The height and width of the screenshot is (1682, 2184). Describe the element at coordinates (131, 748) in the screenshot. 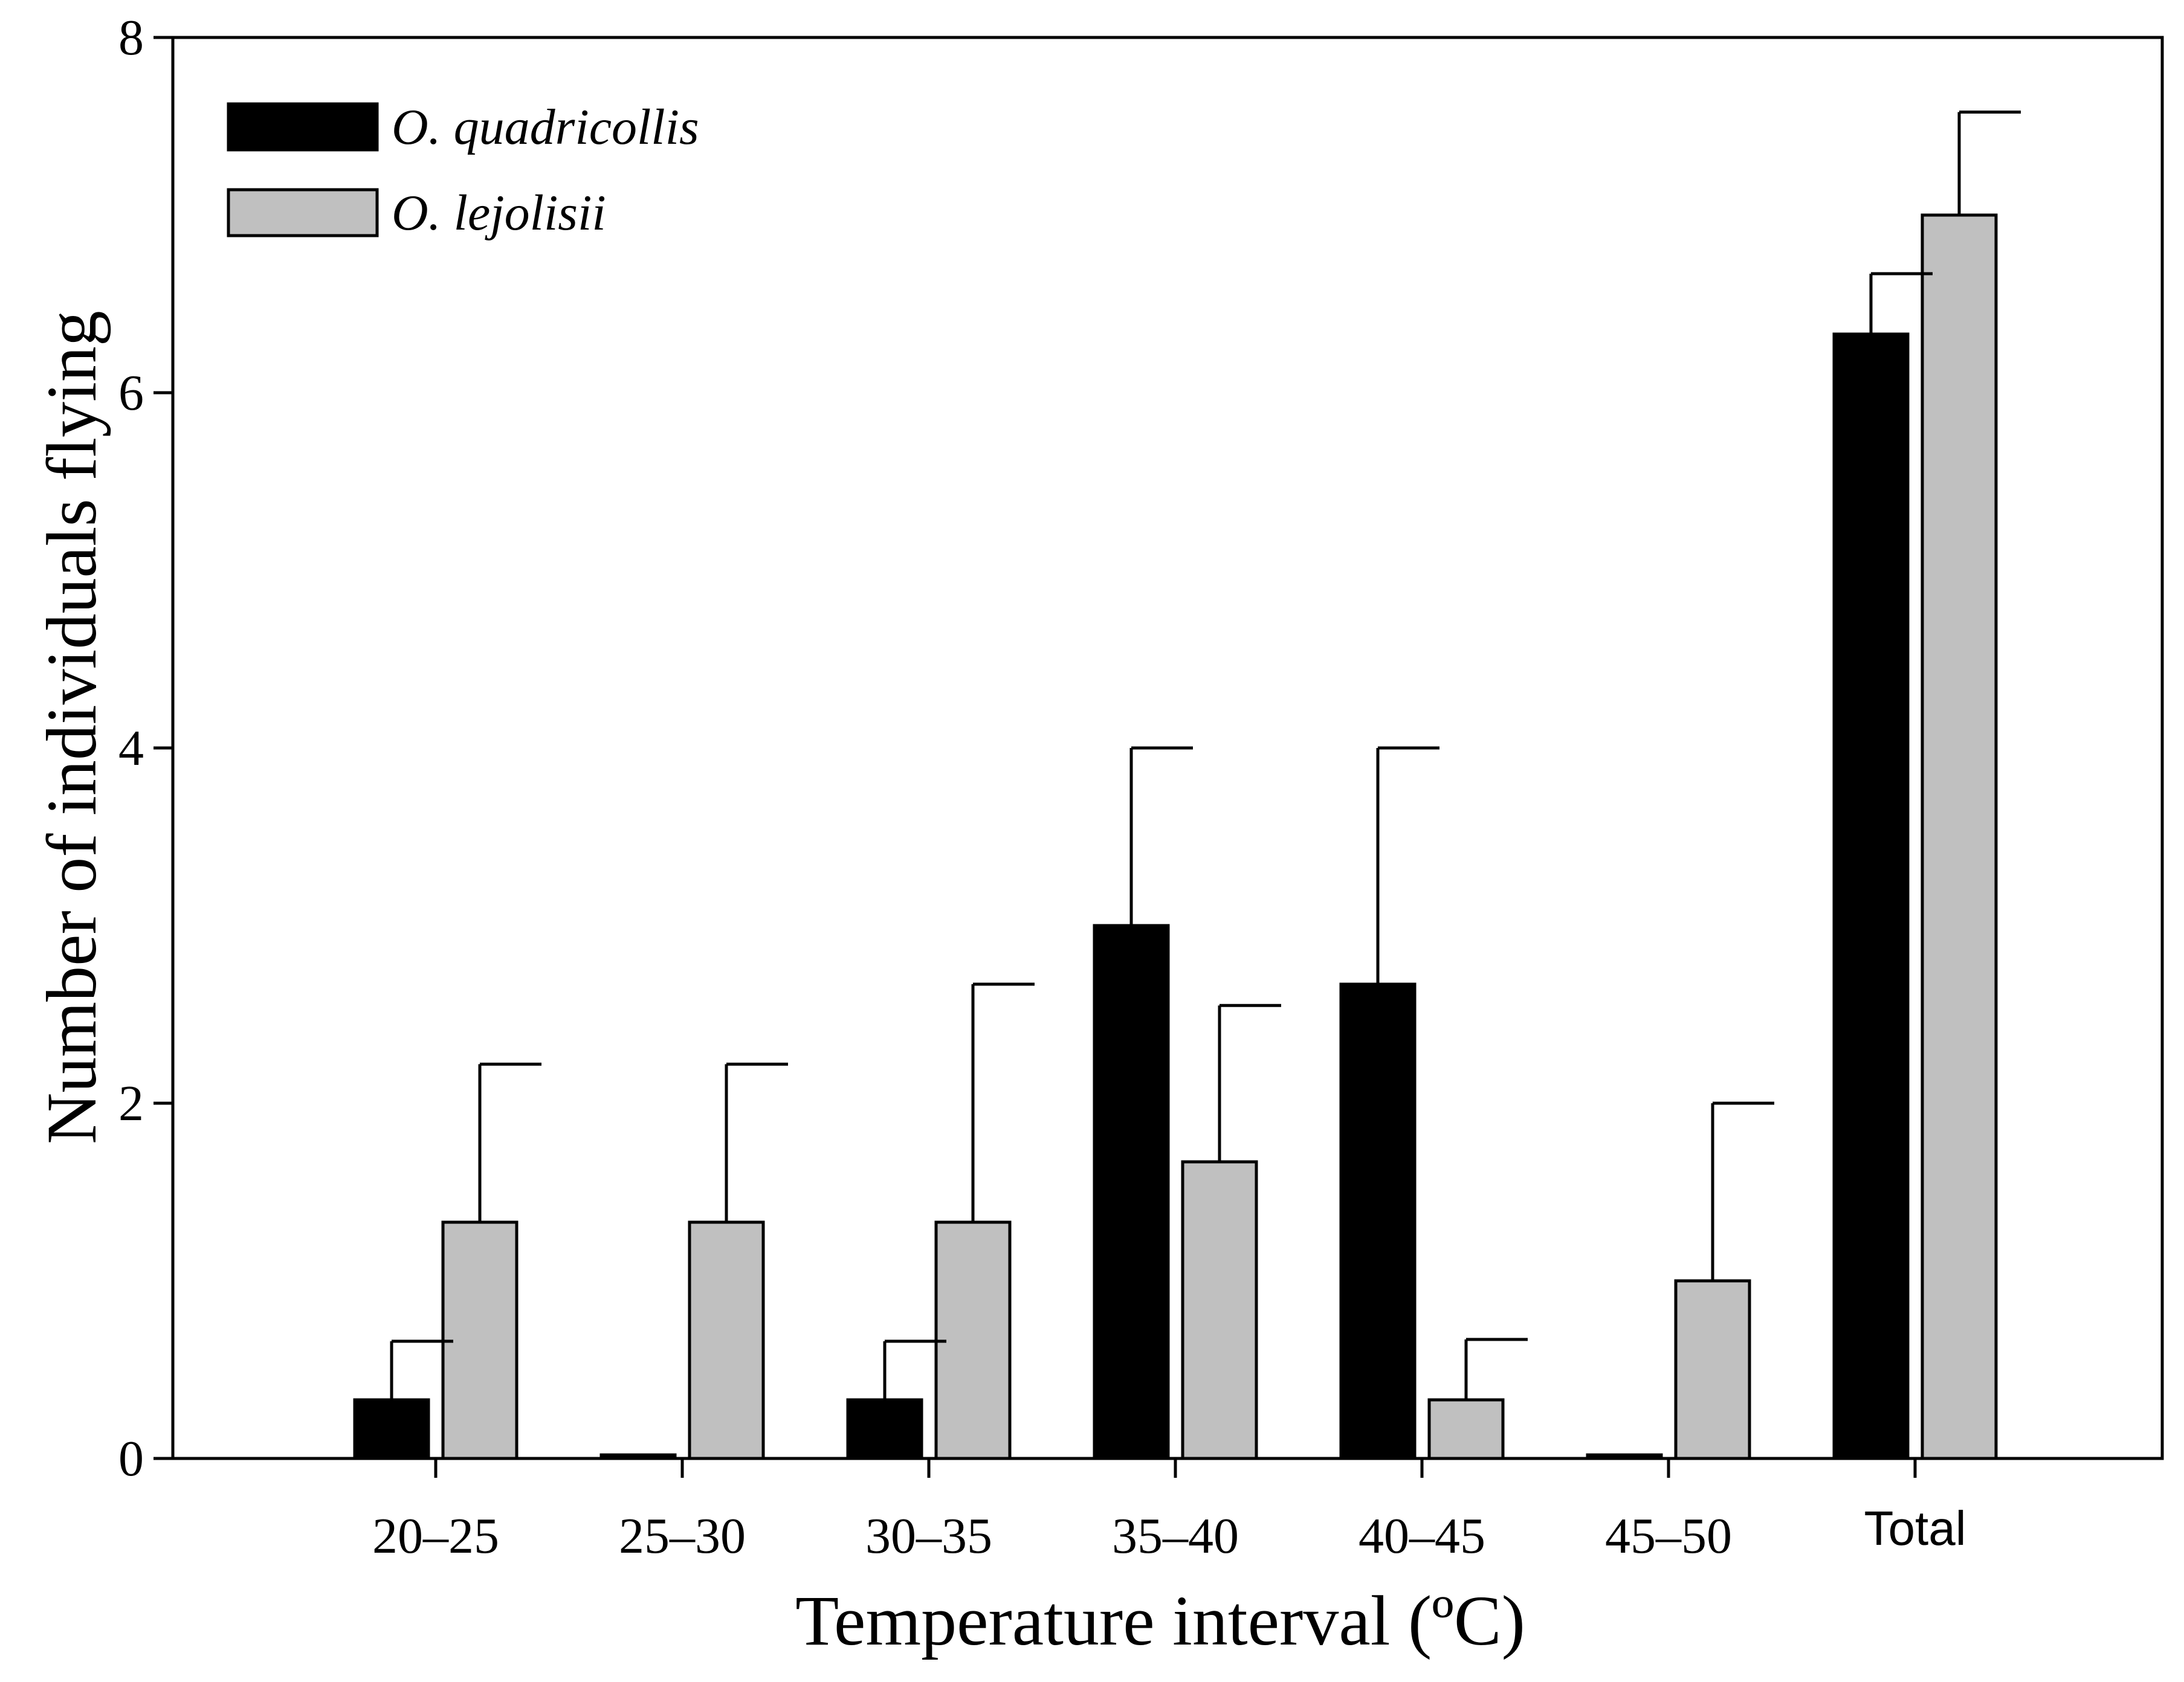

I see `y-tick-label: 4` at that location.